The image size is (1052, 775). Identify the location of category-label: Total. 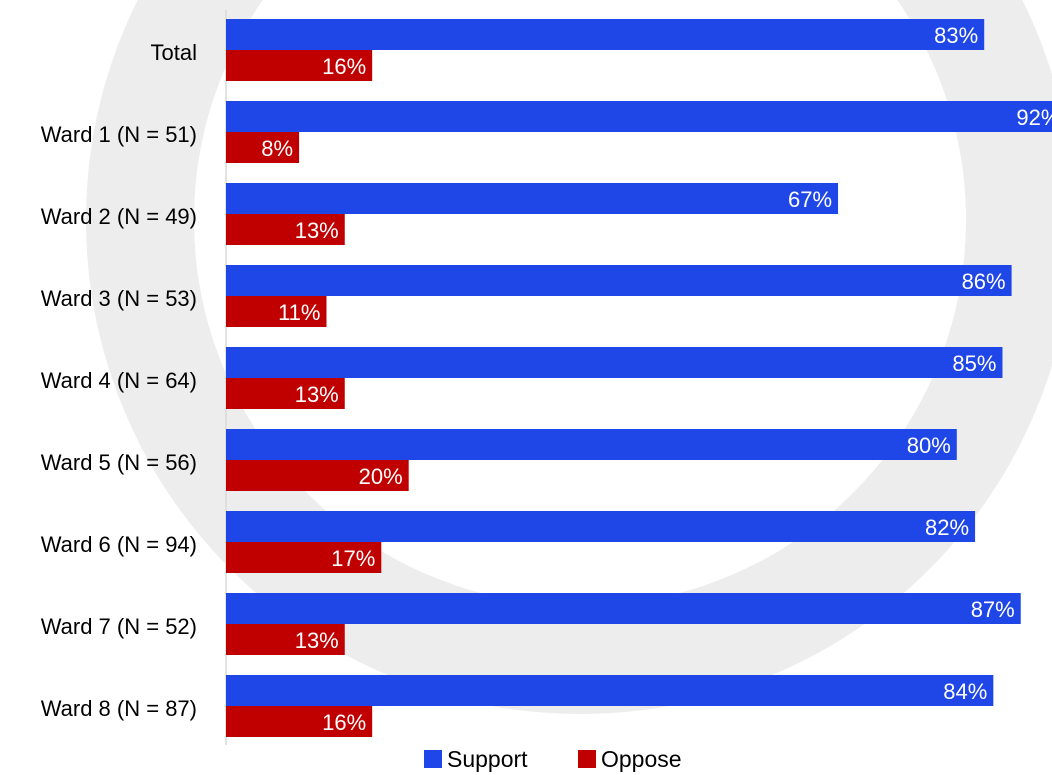
(174, 52).